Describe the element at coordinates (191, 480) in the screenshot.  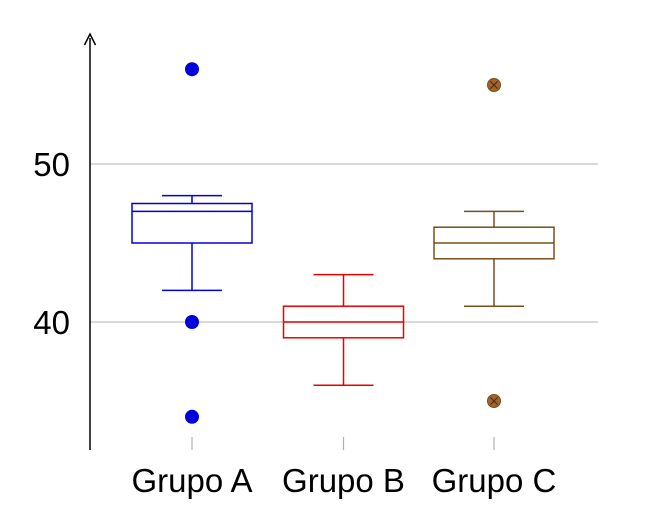
I see `x-tick-label: Grupo A` at that location.